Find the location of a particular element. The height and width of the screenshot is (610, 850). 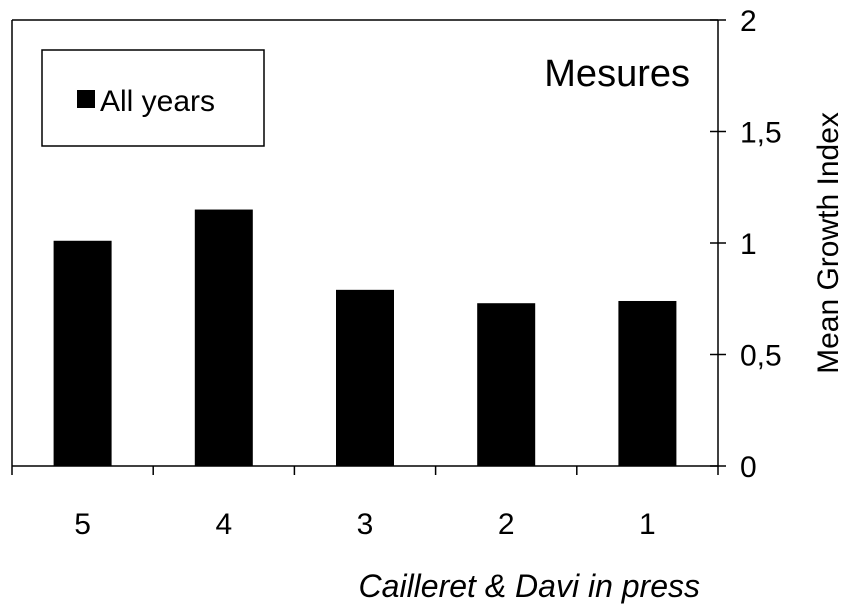

x-tick-label: 5 is located at coordinates (82, 524).